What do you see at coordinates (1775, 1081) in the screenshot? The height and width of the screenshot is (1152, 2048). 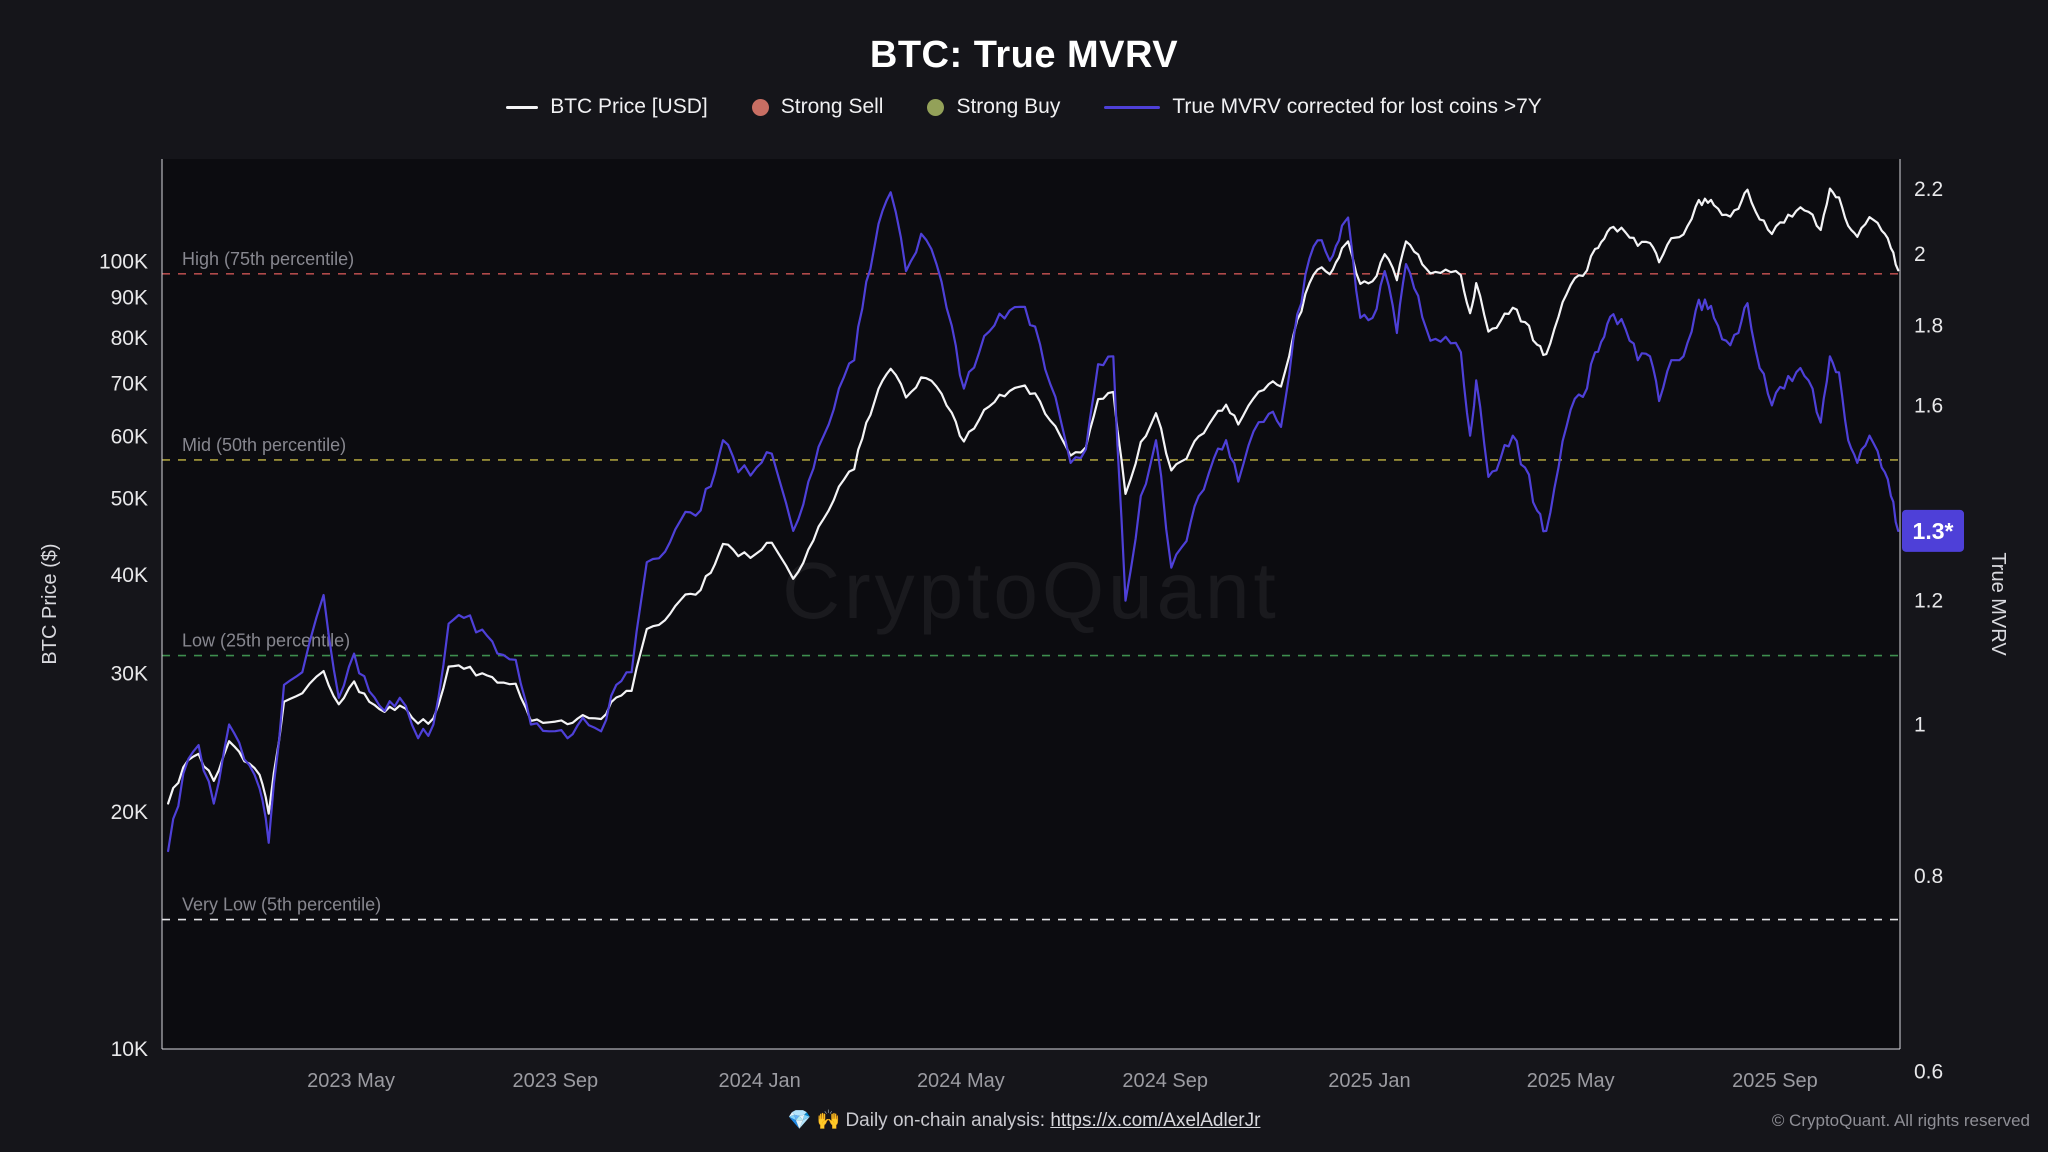 I see `x-tick-label: 2025 Sep` at bounding box center [1775, 1081].